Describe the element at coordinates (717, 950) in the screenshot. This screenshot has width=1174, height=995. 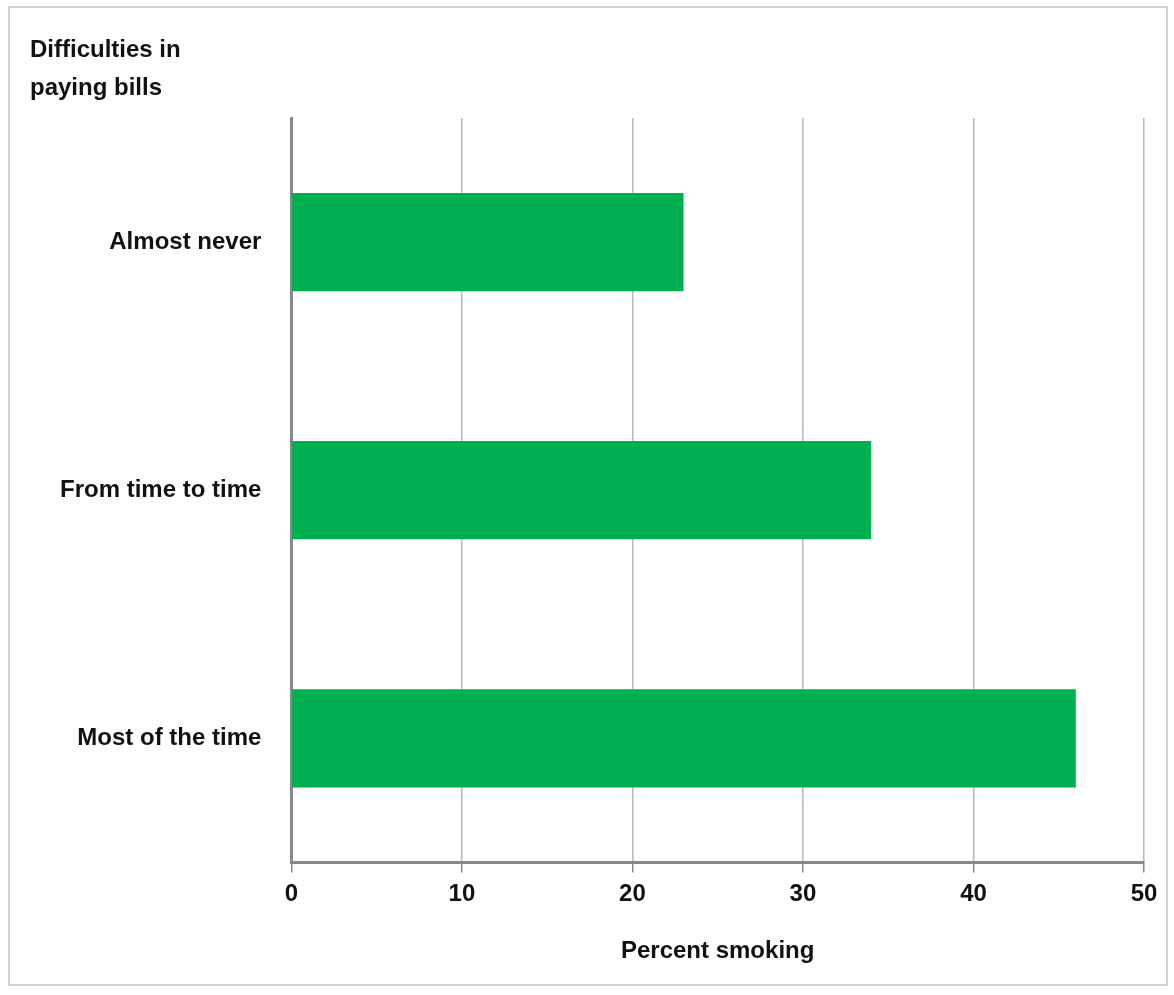
I see `x-axis-title: Percent smoking` at that location.